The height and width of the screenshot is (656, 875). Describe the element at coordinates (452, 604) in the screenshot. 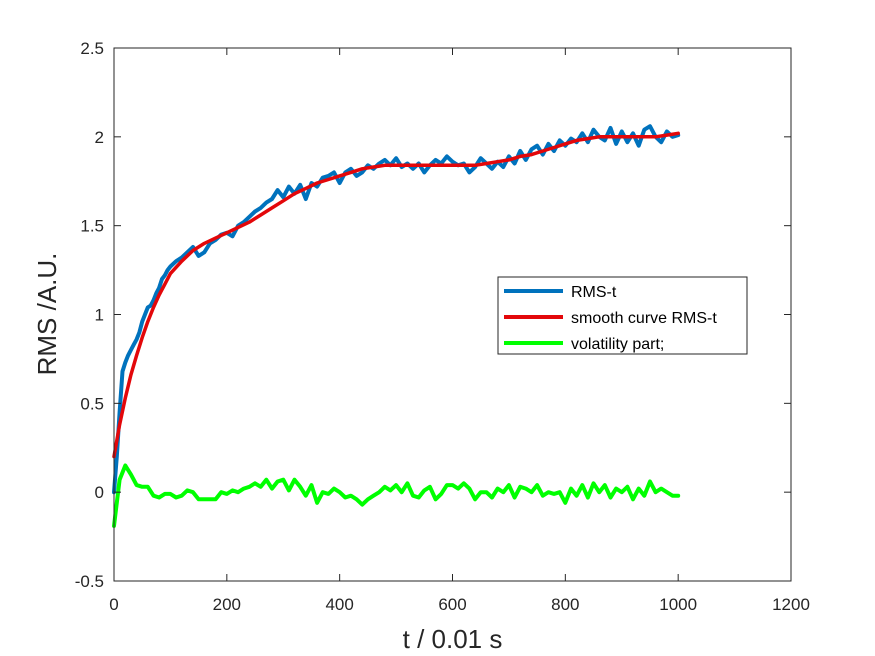

I see `x-tick-label: 600` at that location.